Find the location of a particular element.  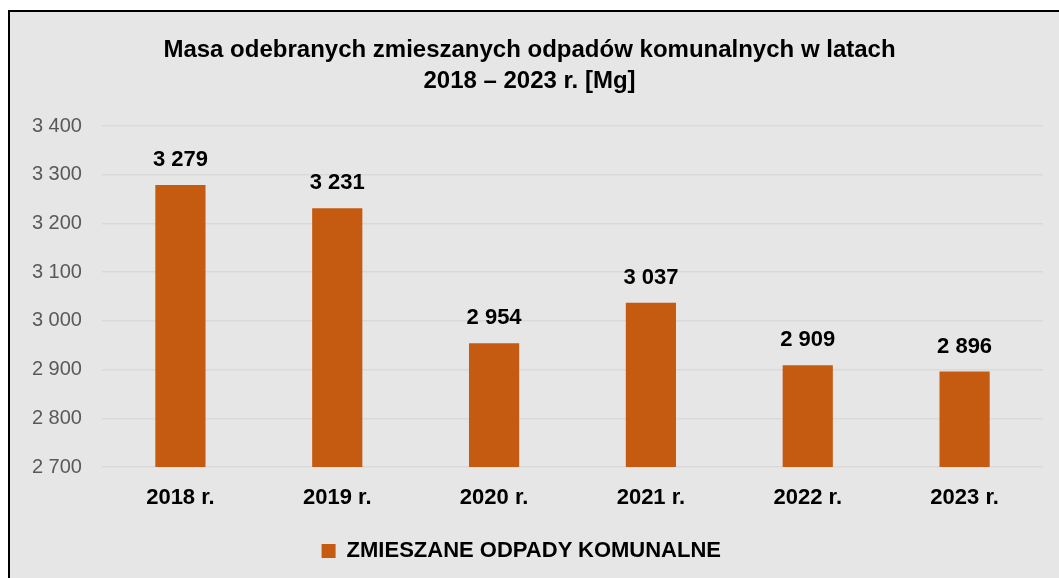

data-label: 2 896 is located at coordinates (965, 345).